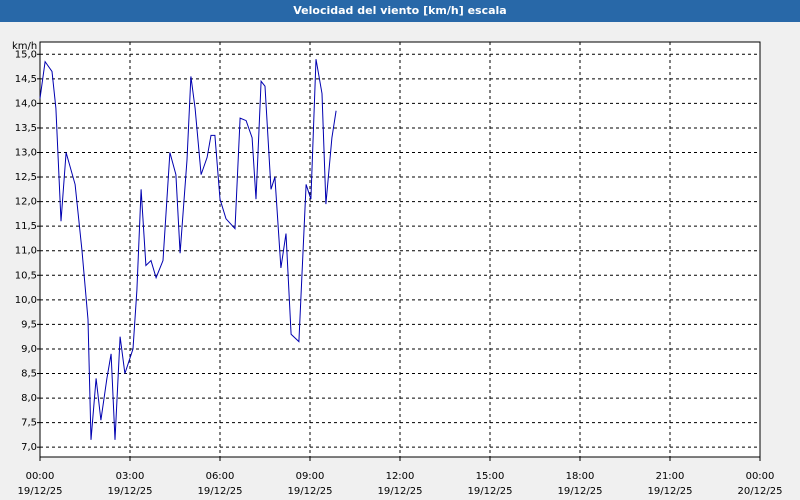  What do you see at coordinates (26, 103) in the screenshot?
I see `y-tick-label: 14,0` at bounding box center [26, 103].